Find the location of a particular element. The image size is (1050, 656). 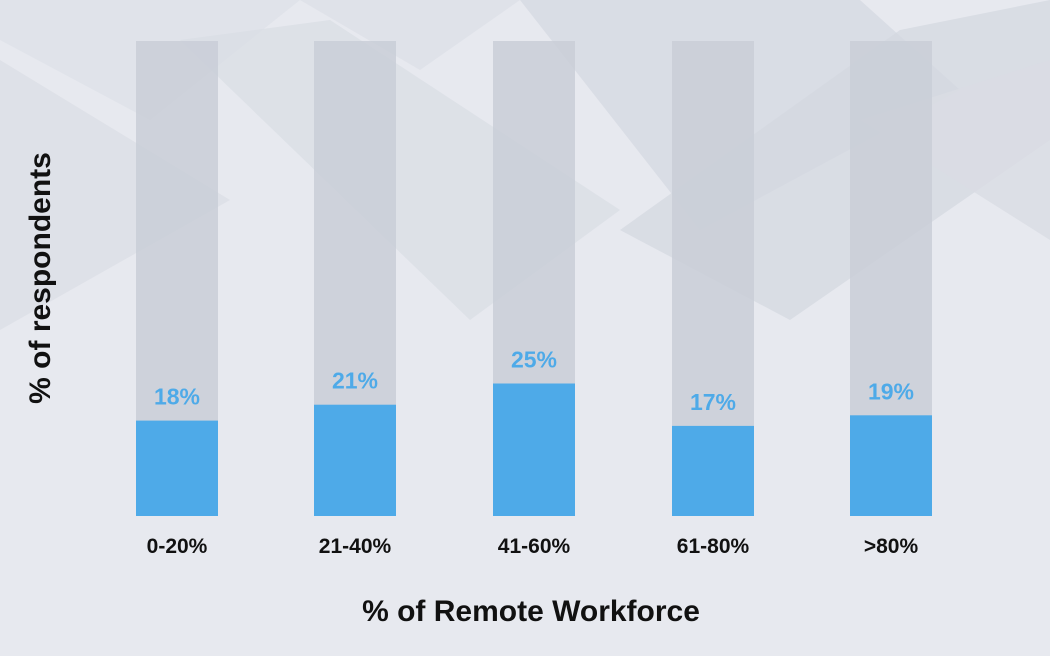

x-tick-label: 41-60% is located at coordinates (534, 546).